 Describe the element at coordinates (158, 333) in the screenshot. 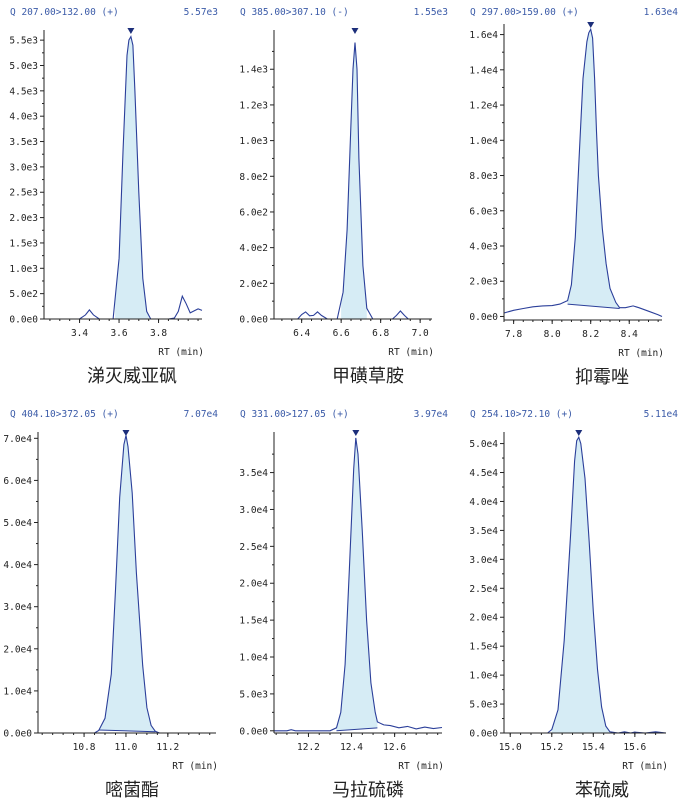

I see `x-tick-label: 3.8` at that location.